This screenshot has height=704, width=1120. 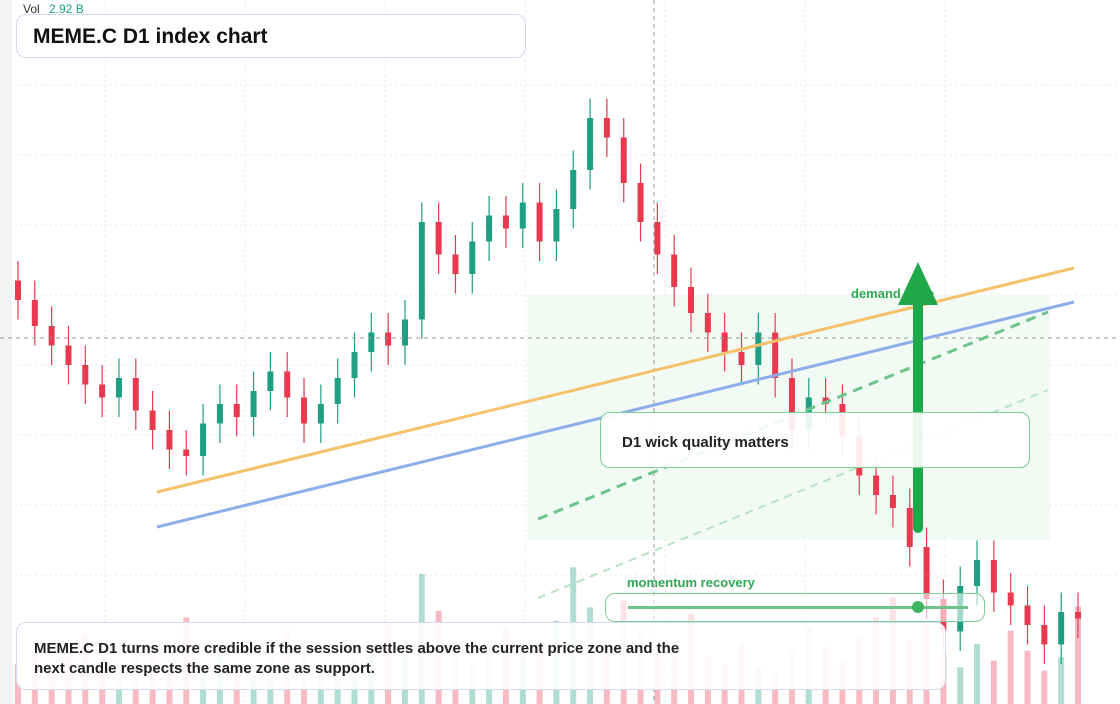 What do you see at coordinates (798, 607) in the screenshot?
I see `signal-line` at bounding box center [798, 607].